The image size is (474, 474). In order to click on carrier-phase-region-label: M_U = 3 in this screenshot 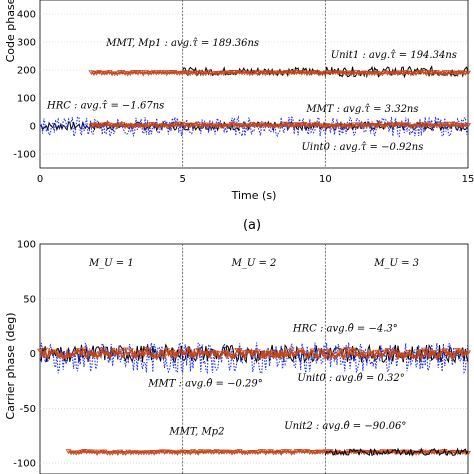, I will do `click(396, 263)`.